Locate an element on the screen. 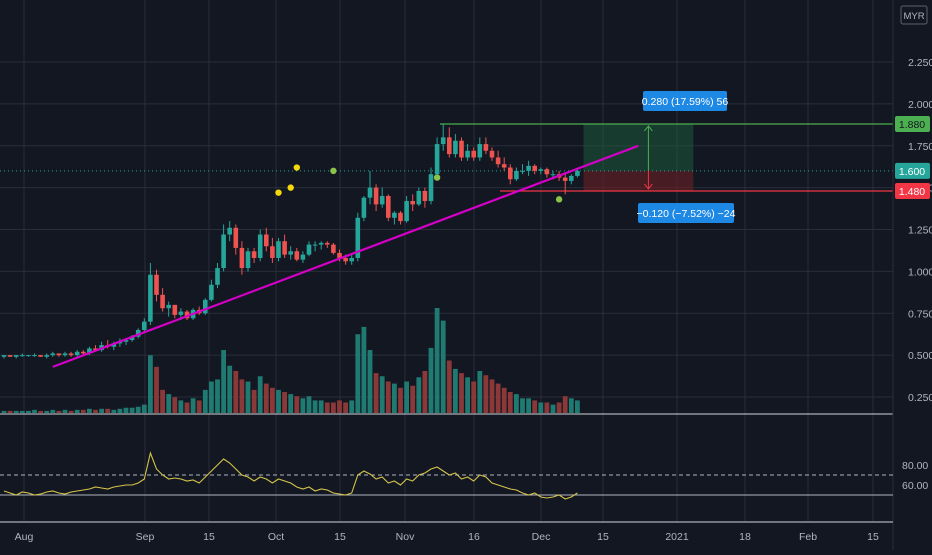  oscillator-line is located at coordinates (290, 475).